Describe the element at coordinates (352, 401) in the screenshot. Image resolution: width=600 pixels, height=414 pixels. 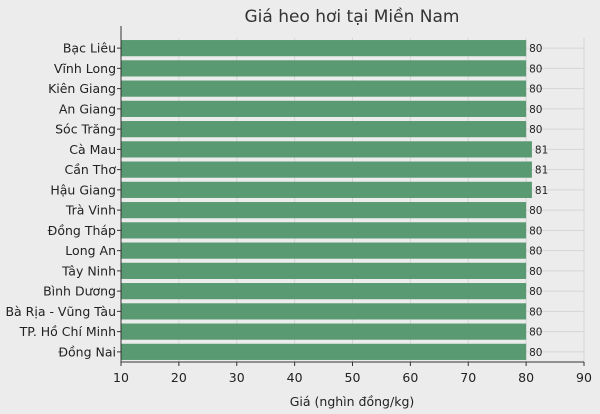
I see `x-axis-label: Giá (nghìn đồng/kg)` at that location.